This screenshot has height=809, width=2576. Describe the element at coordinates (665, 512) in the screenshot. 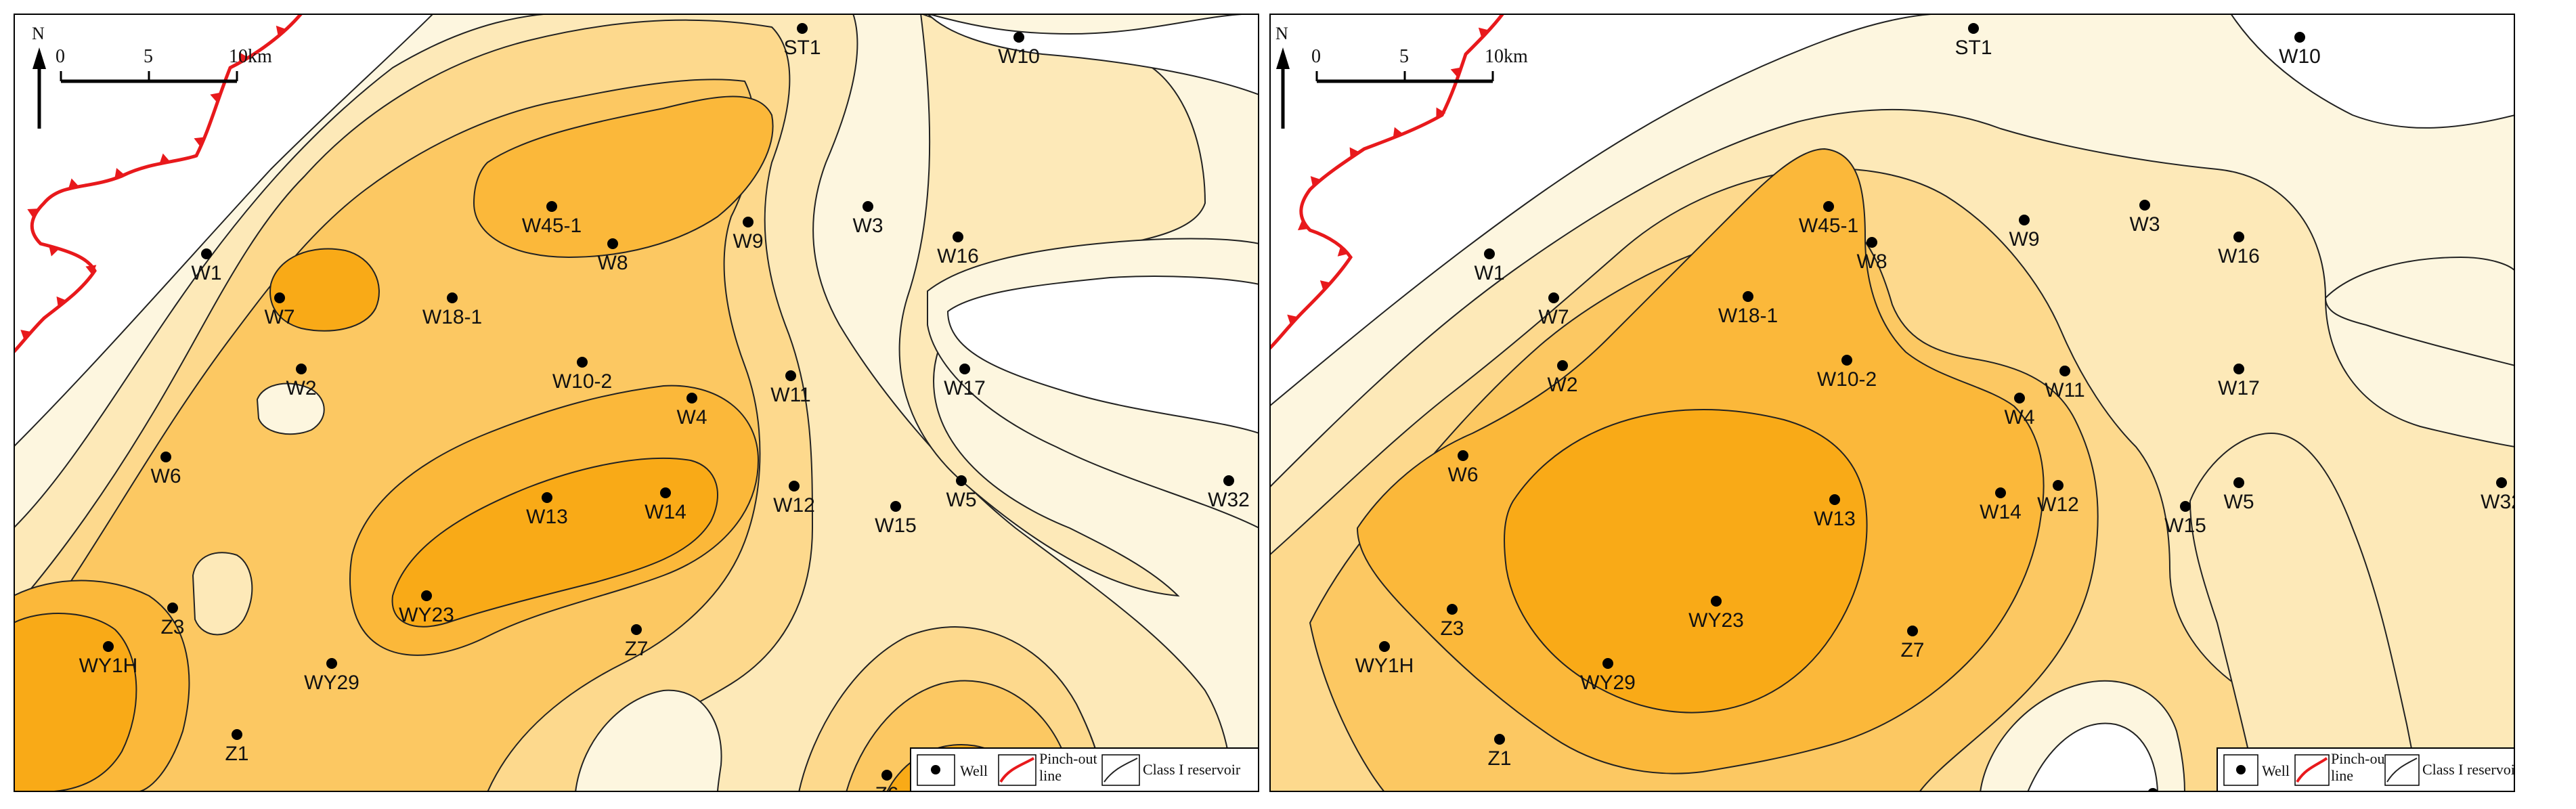

I see `well-label: W14` at that location.